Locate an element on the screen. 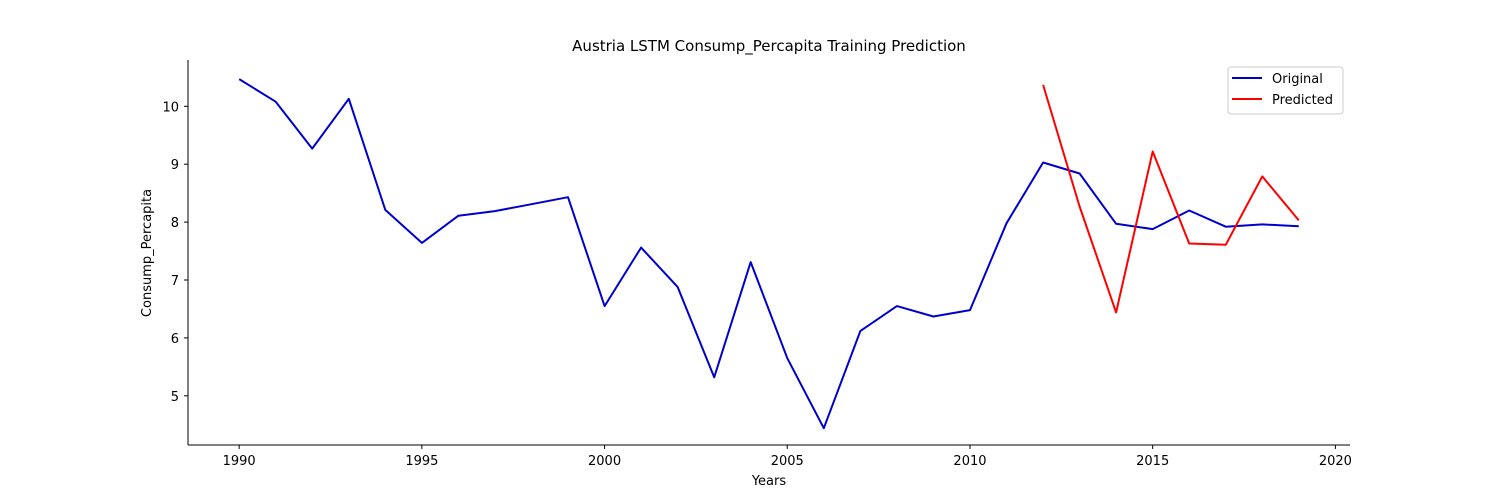 This screenshot has width=1500, height=504. x-tick-label: 2020 is located at coordinates (1335, 461).